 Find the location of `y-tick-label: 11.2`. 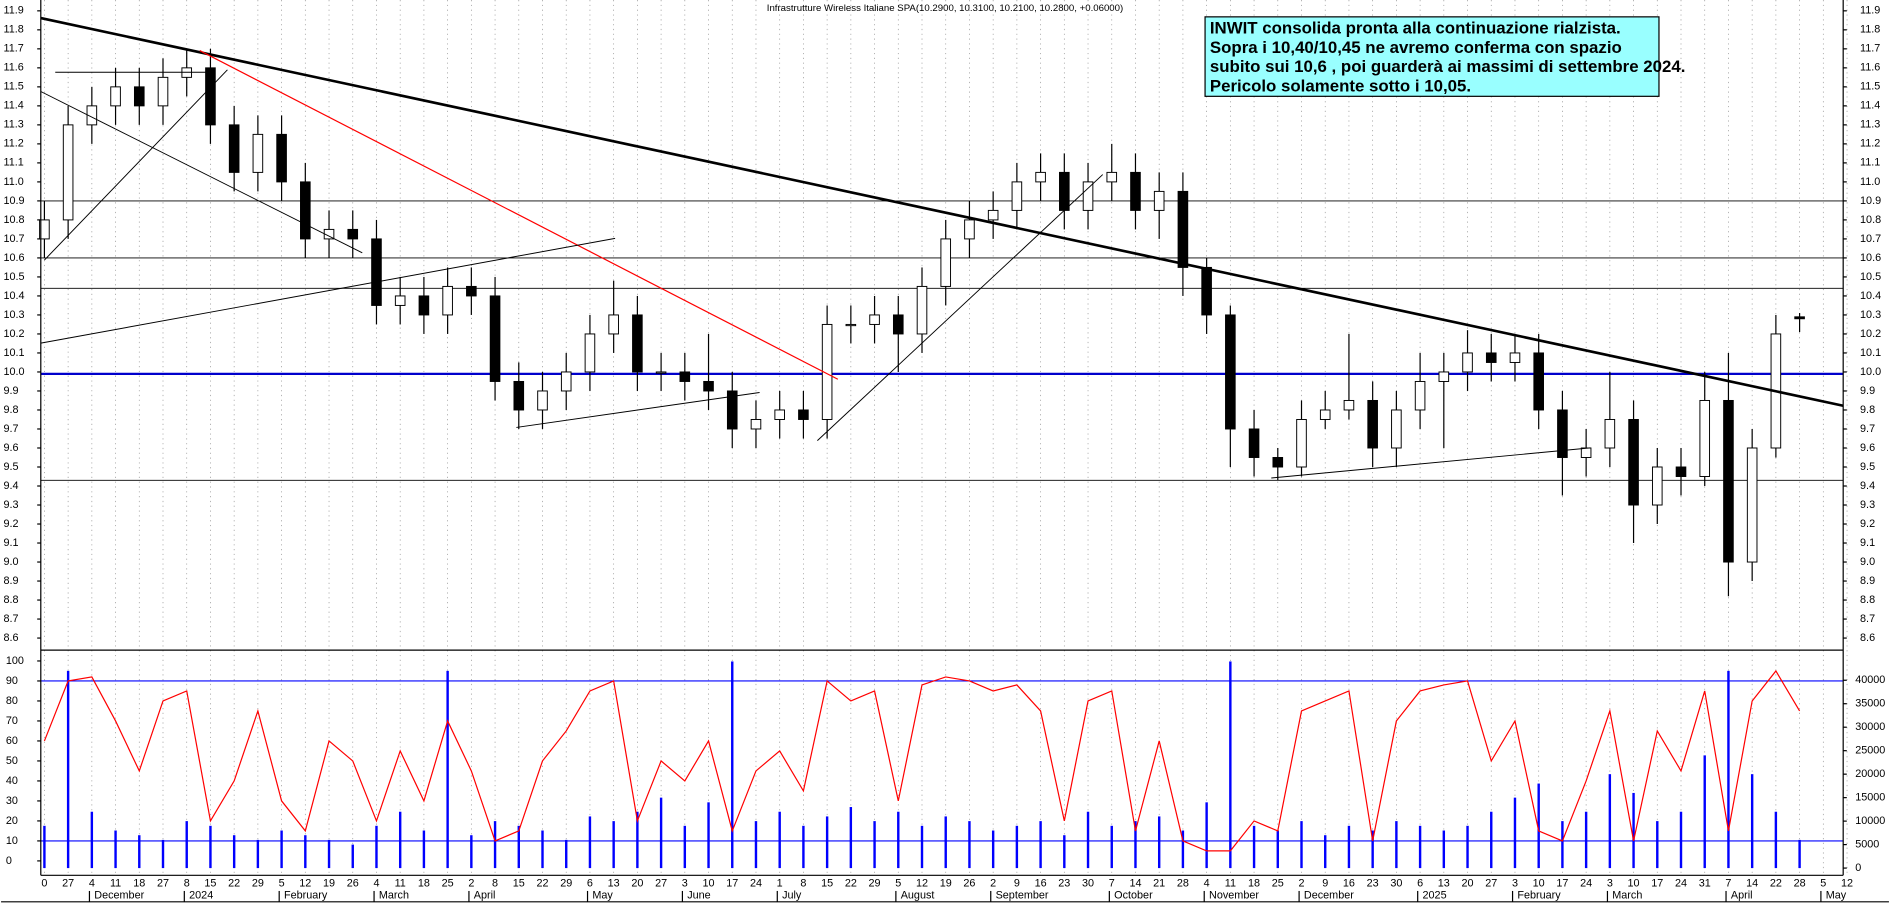

y-tick-label: 11.2 is located at coordinates (1870, 144).